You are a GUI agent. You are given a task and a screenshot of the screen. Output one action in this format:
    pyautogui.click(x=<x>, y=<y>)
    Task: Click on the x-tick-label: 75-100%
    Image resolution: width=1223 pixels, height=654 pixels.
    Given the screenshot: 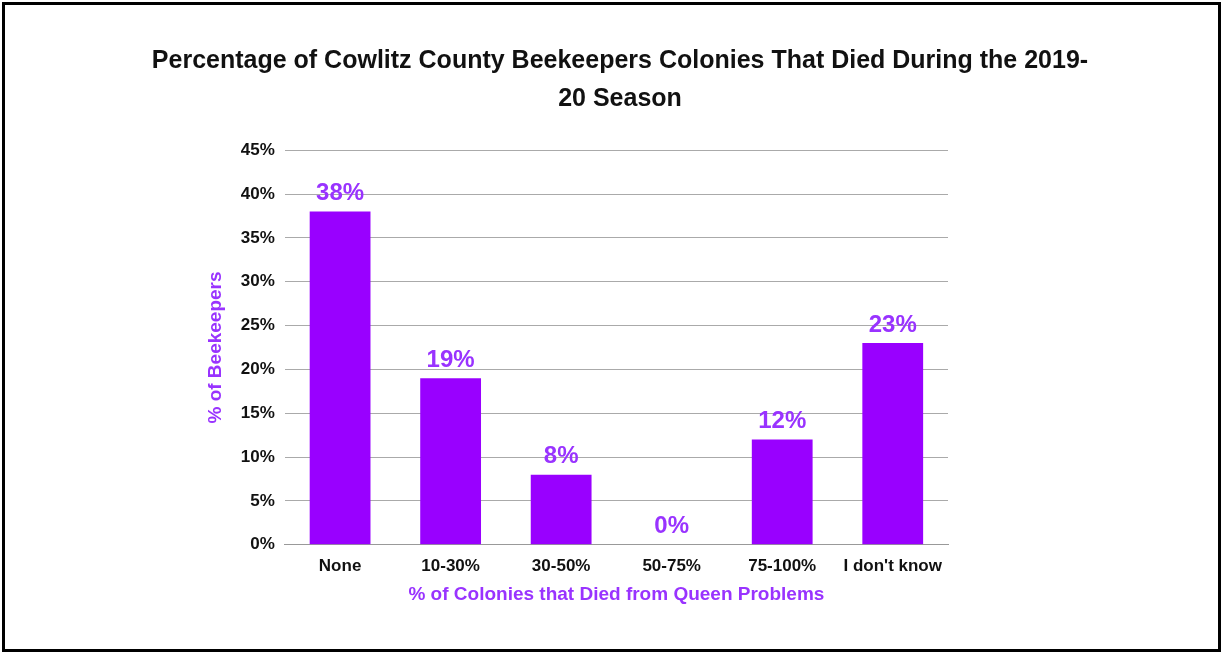 What is the action you would take?
    pyautogui.click(x=782, y=565)
    